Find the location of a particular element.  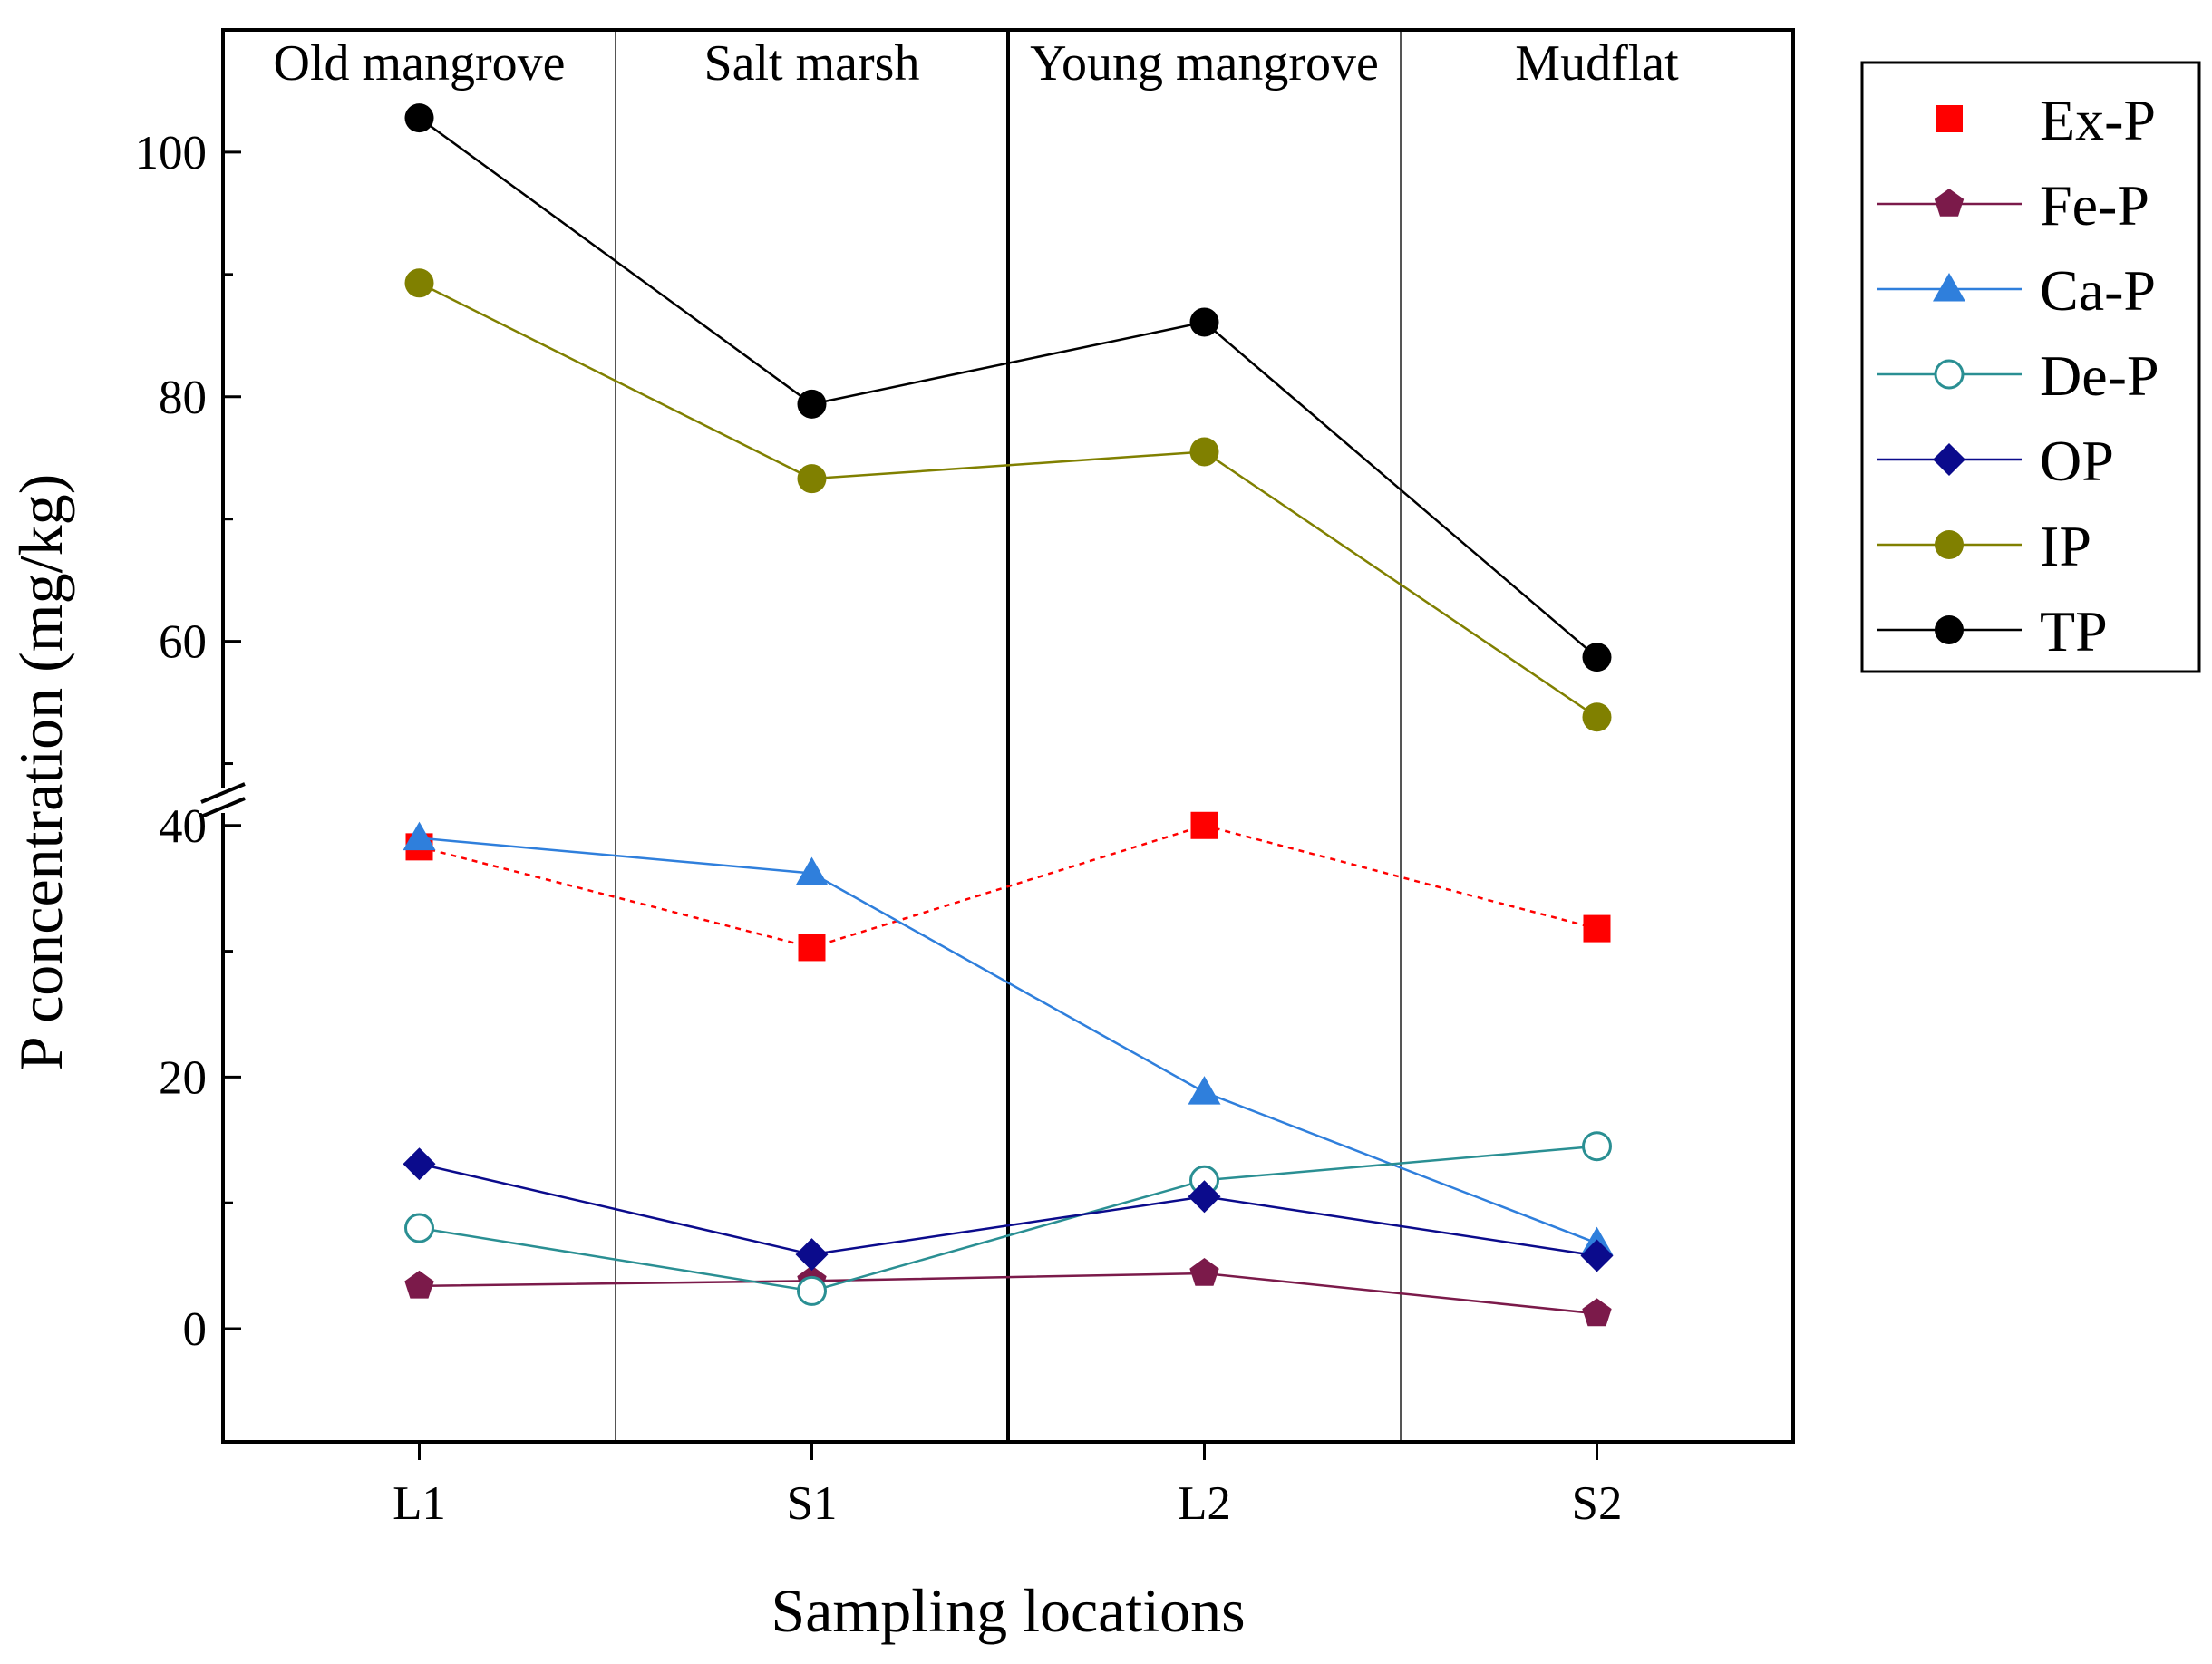

x-tick-label: S2 is located at coordinates (1597, 1503).